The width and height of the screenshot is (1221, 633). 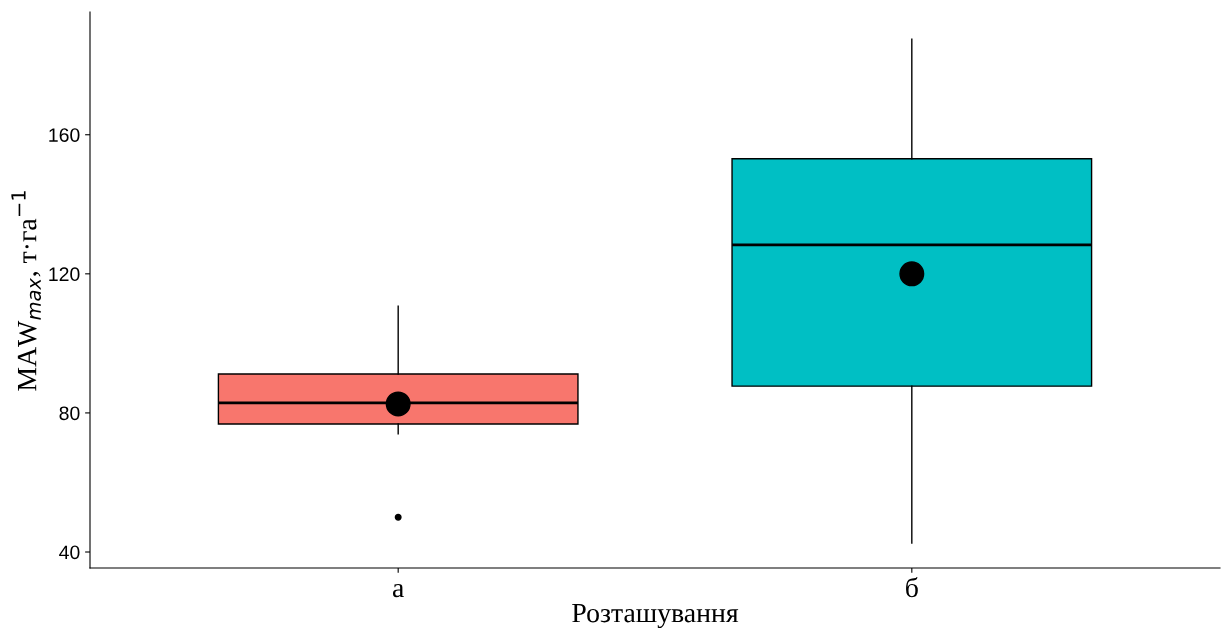 I want to click on y-tick-label: 160, so click(x=64, y=135).